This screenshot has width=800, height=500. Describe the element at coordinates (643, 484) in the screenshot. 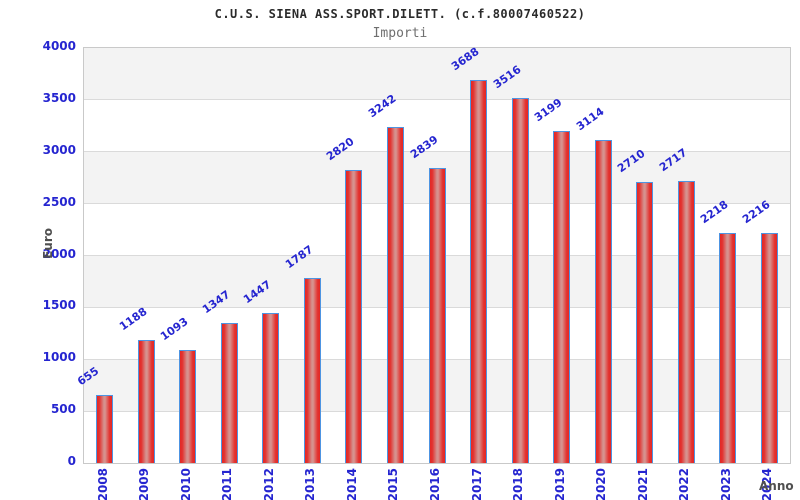

I see `x-tick-label: 2021` at that location.